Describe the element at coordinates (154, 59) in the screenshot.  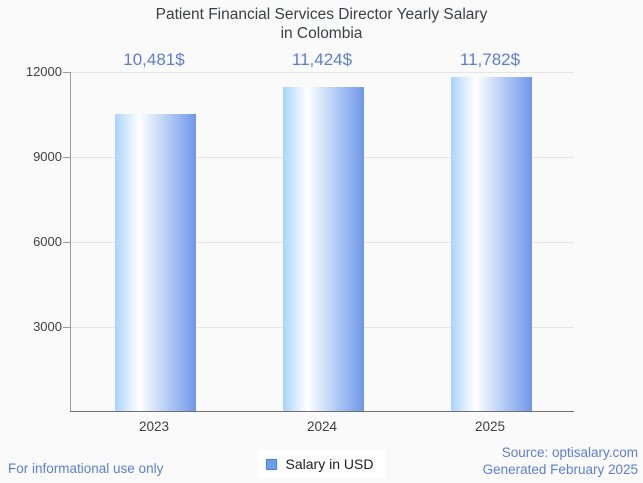
I see `bar-value-label: 10,481$` at that location.